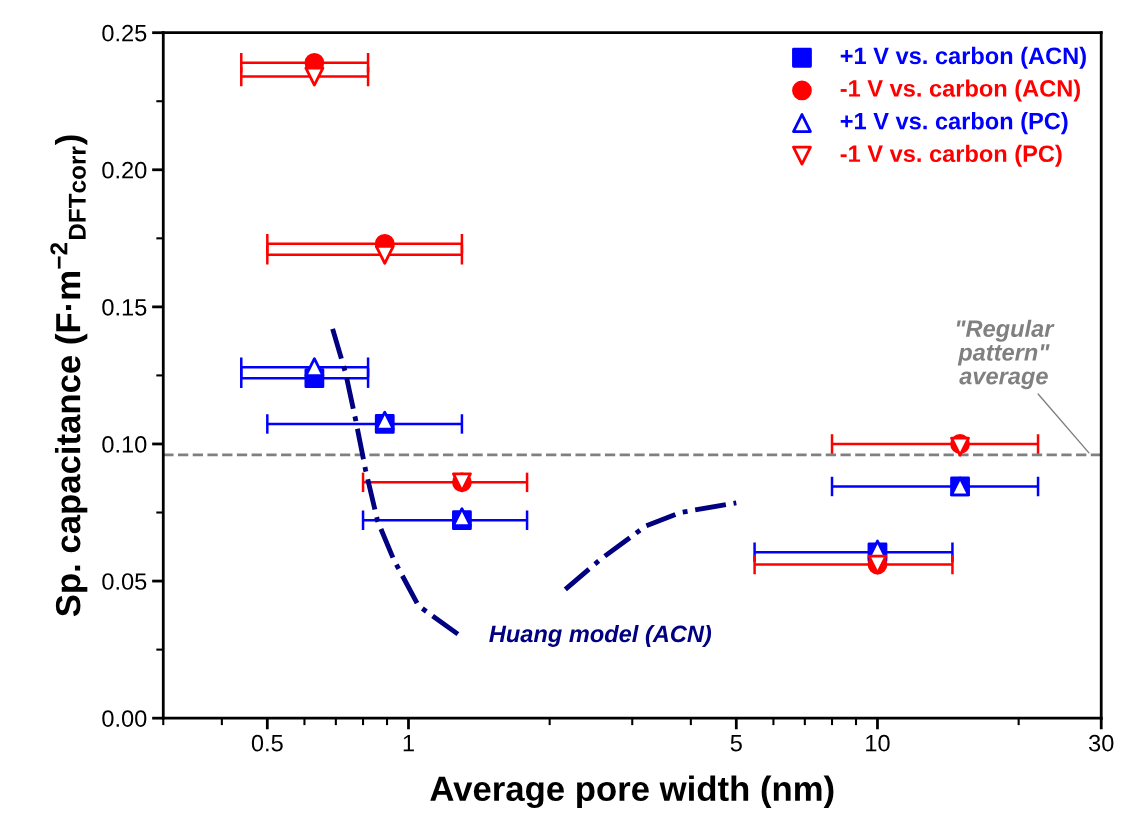 The image size is (1126, 838). What do you see at coordinates (632, 792) in the screenshot?
I see `x-axis-title: Average pore width (nm)` at bounding box center [632, 792].